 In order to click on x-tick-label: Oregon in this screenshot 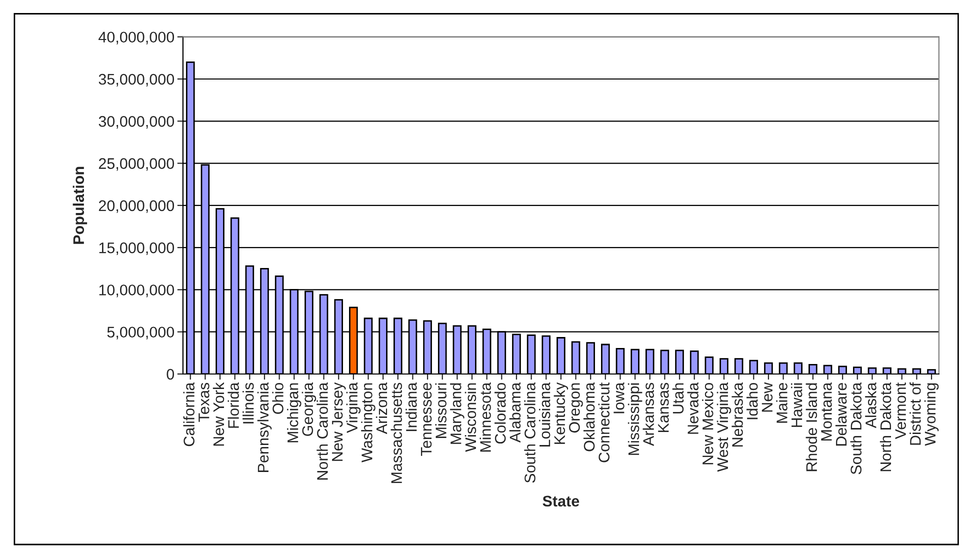, I will do `click(576, 408)`.